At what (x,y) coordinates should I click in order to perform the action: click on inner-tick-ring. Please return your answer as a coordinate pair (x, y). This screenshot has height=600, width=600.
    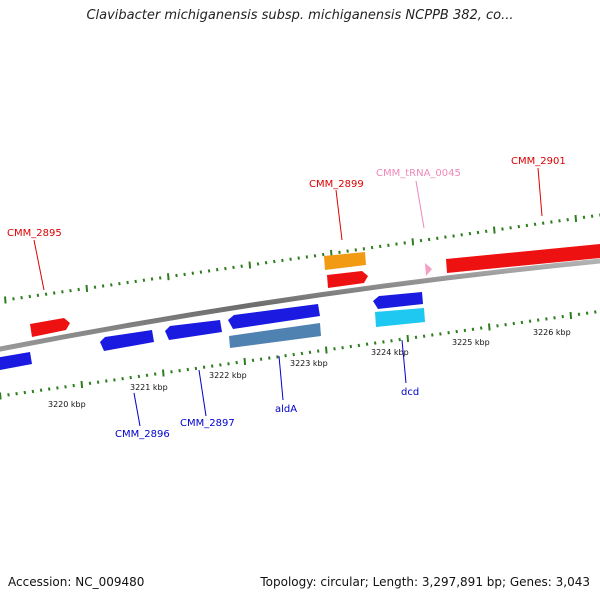
    Looking at the image, I should click on (298, 355).